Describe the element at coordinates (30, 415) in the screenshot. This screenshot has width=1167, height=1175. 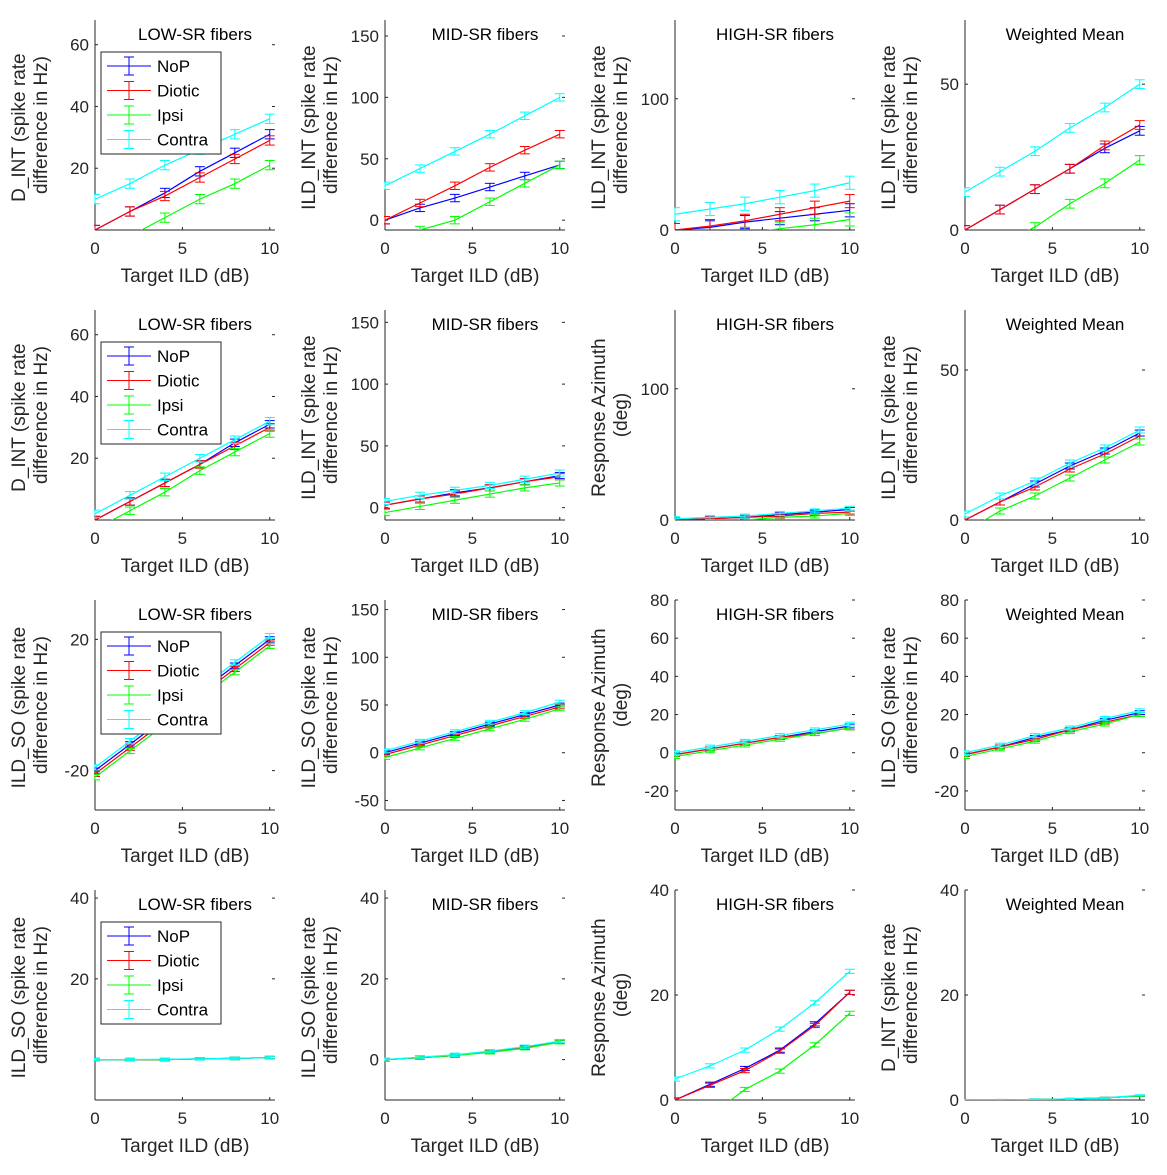
I see `y-axis-label: D_INT (spike rate difference in Hz)` at that location.